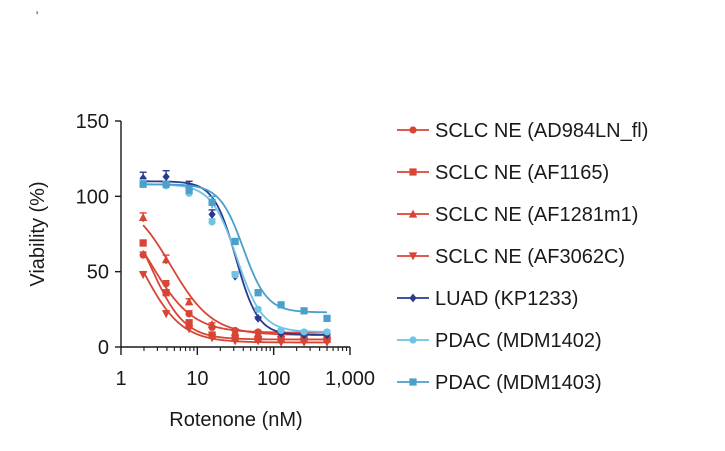 The width and height of the screenshot is (725, 451). What do you see at coordinates (536, 215) in the screenshot?
I see `legend-label: SCLC NE (AF1281m1)` at bounding box center [536, 215].